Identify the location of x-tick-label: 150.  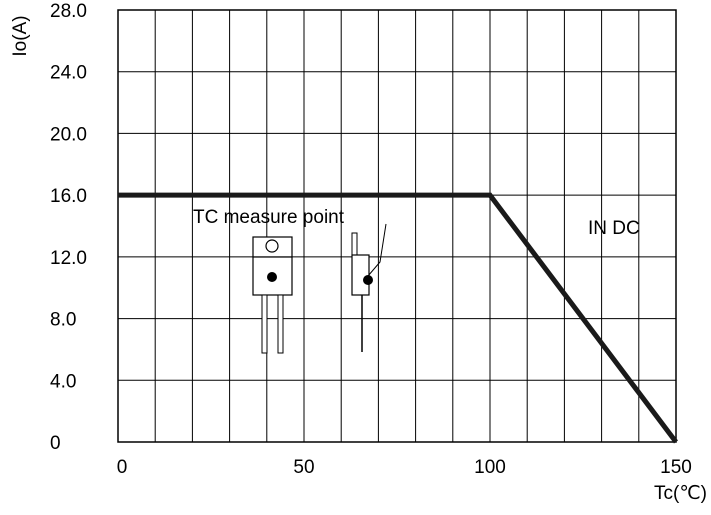
(676, 467).